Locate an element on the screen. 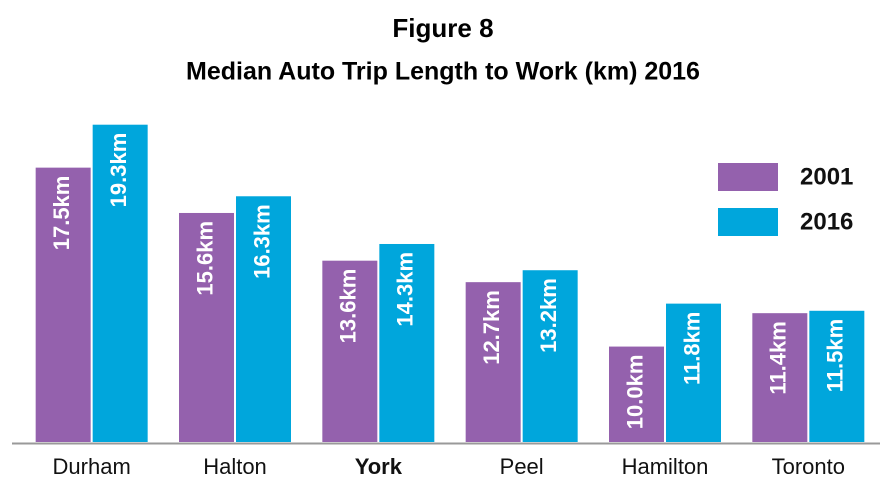 The width and height of the screenshot is (887, 480). value-label: 13.2km is located at coordinates (548, 315).